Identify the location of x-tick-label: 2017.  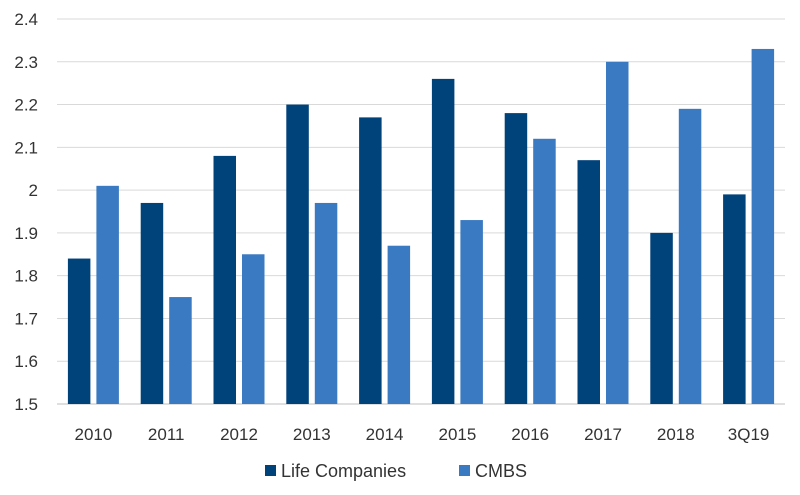
(603, 434).